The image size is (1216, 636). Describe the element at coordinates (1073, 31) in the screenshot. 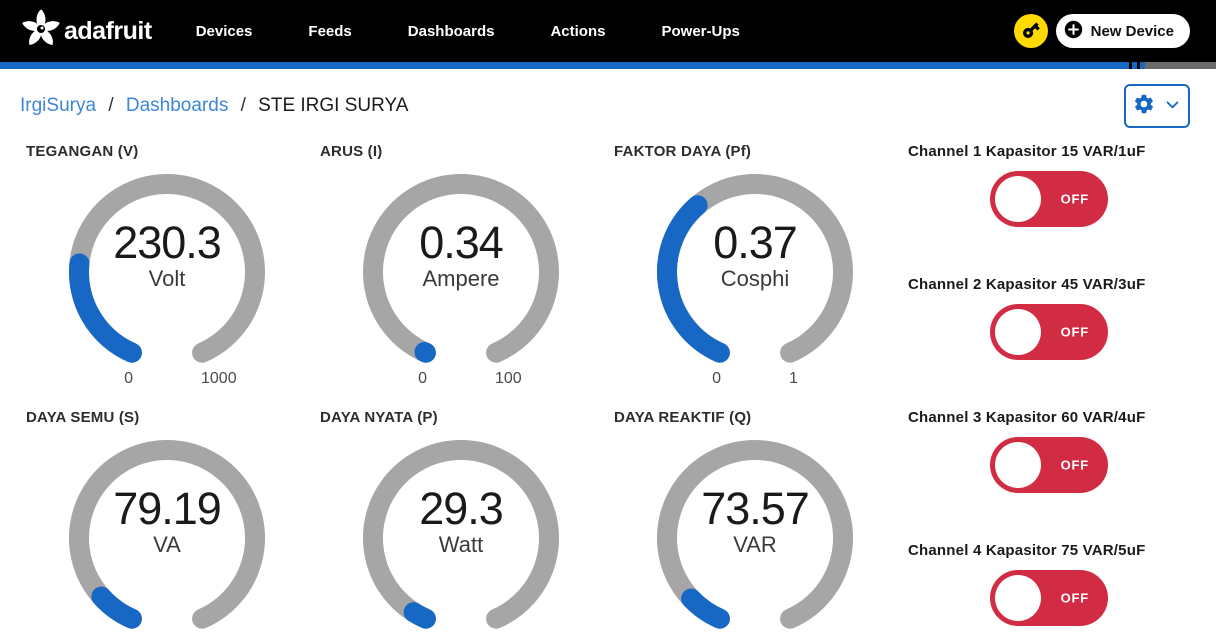

I see `plus-circle-icon` at that location.